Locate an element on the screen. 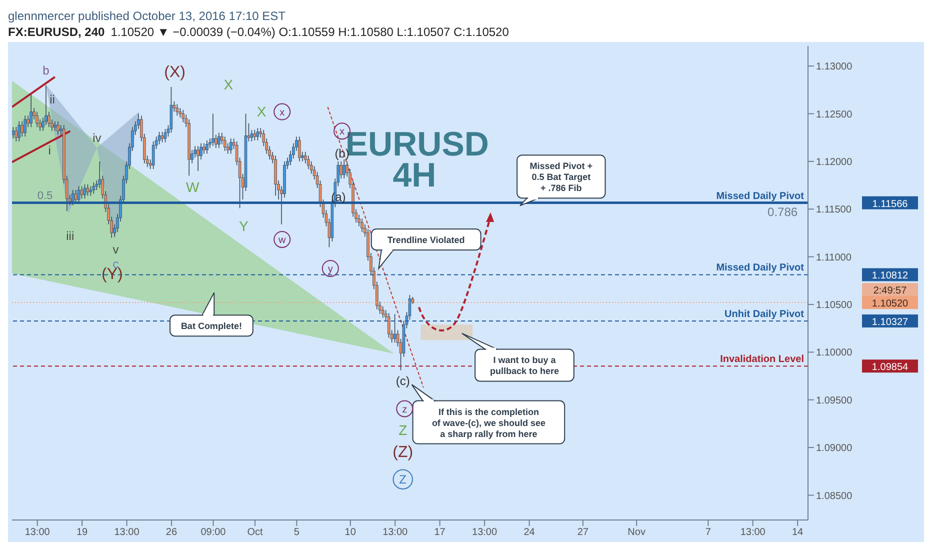  y-tick-label: 1.12500 is located at coordinates (834, 114).